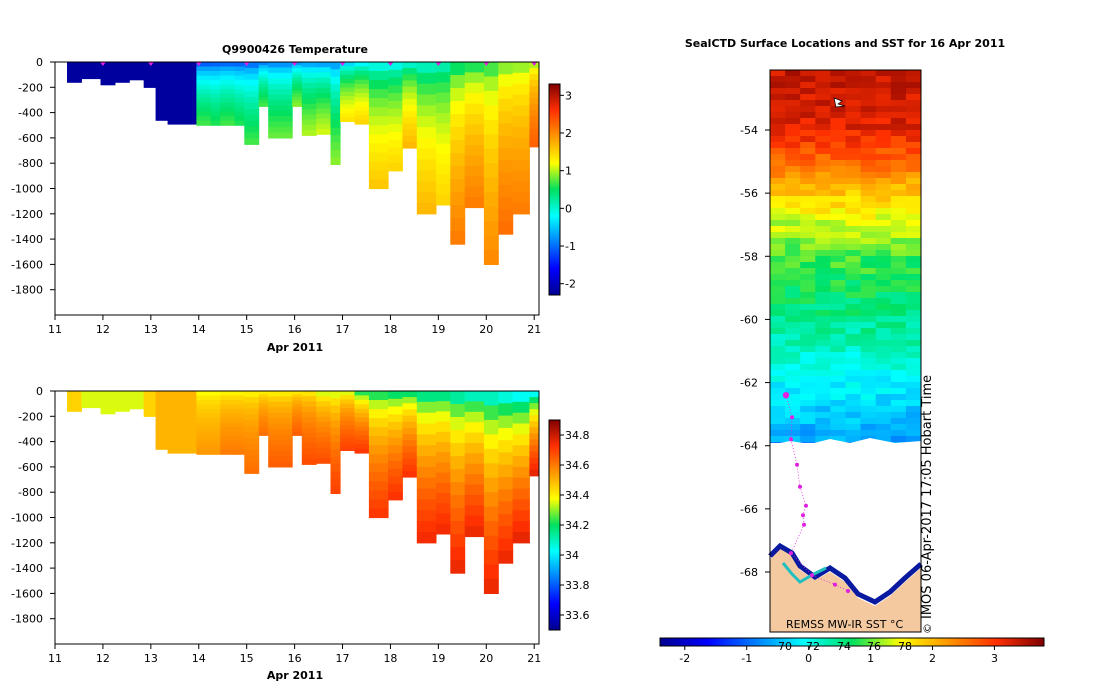 This screenshot has width=1099, height=700. What do you see at coordinates (30, 87) in the screenshot?
I see `y-tick-label: -200` at bounding box center [30, 87].